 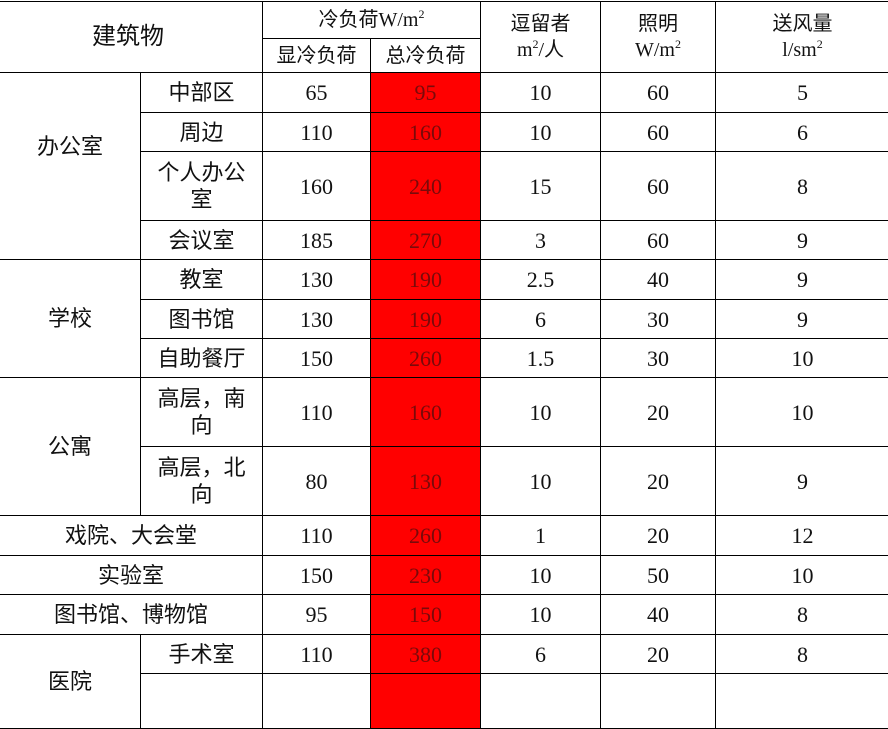 I want to click on building-name: 个人办公室, so click(x=202, y=186).